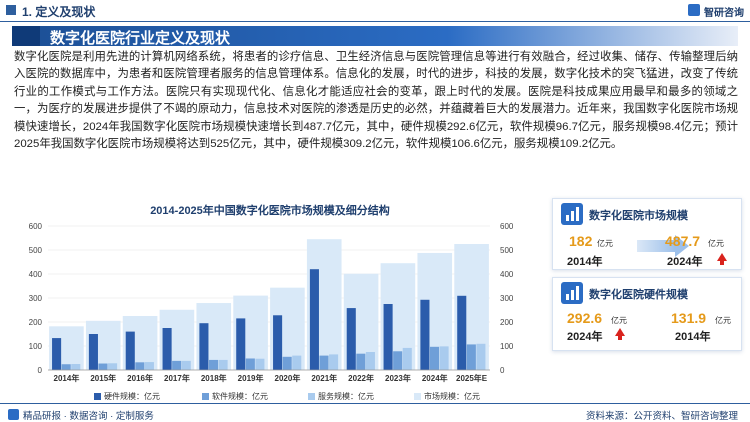 Image resolution: width=750 pixels, height=422 pixels. Describe the element at coordinates (103, 378) in the screenshot. I see `x-tick-label: 2015年` at that location.